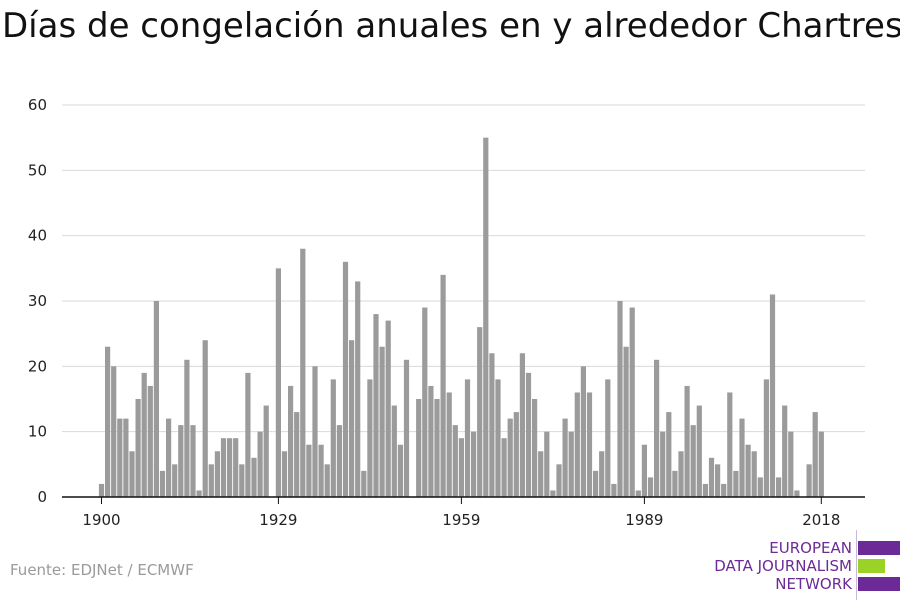  Describe the element at coordinates (486, 317) in the screenshot. I see `bar-1963` at that location.